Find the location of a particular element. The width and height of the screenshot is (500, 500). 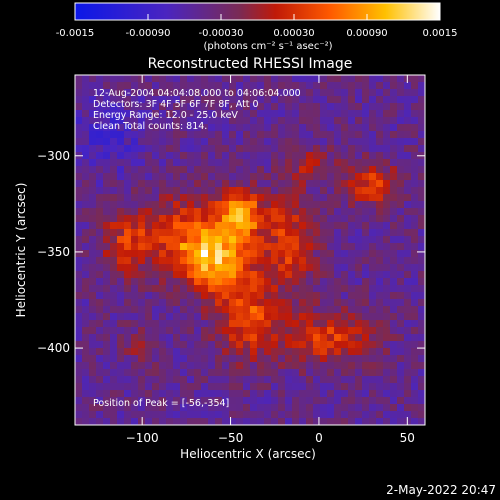

colorbar-tick-label: 0.00090 is located at coordinates (366, 33).